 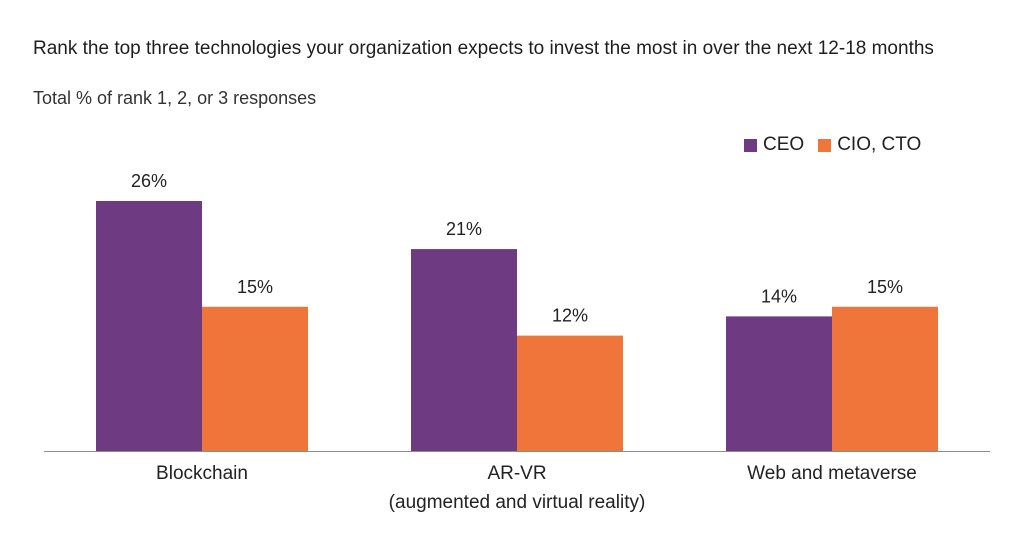 I want to click on legend: CEO CIO, CTO, so click(x=839, y=145).